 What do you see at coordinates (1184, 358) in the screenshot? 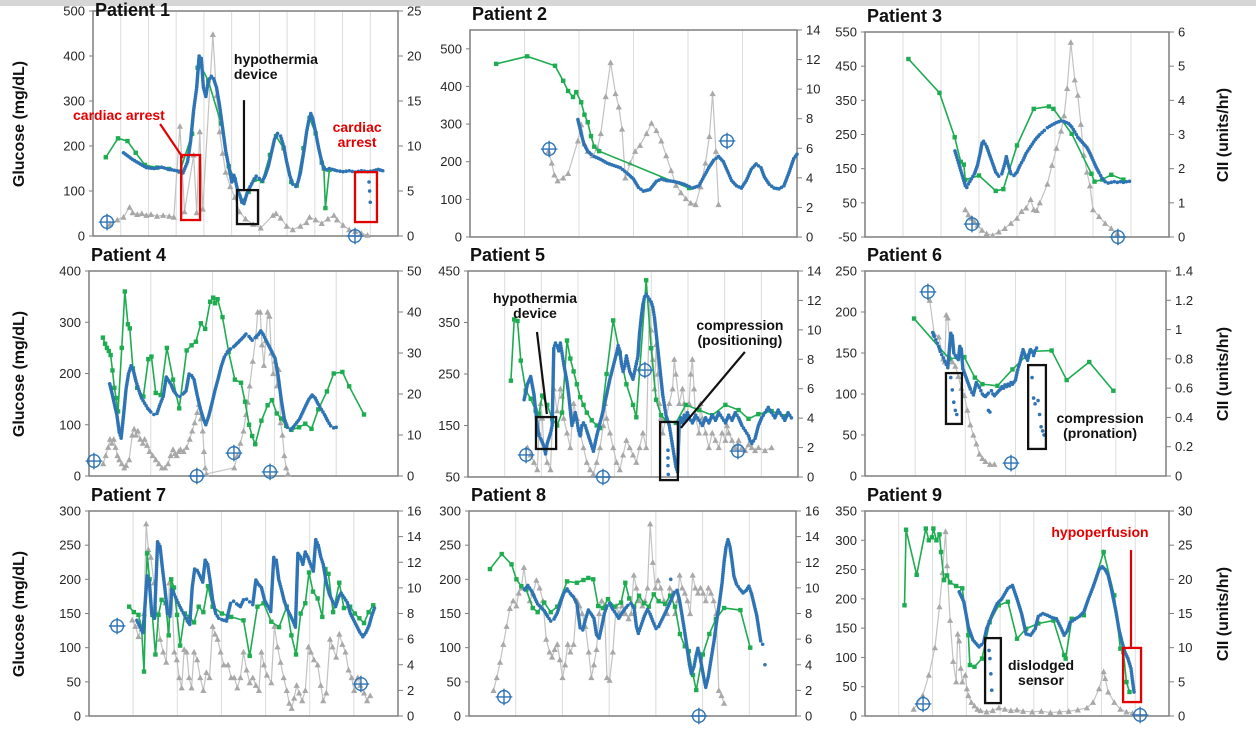
I see `svg-text: 0.8` at bounding box center [1184, 358].